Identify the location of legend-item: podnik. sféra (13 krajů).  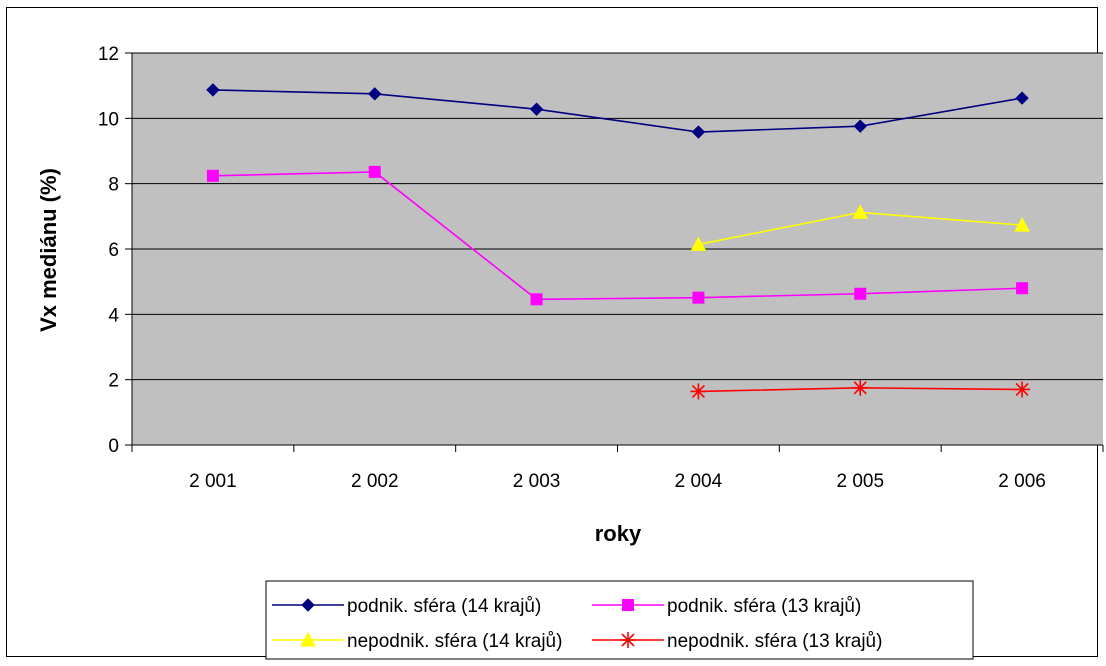
(726, 606).